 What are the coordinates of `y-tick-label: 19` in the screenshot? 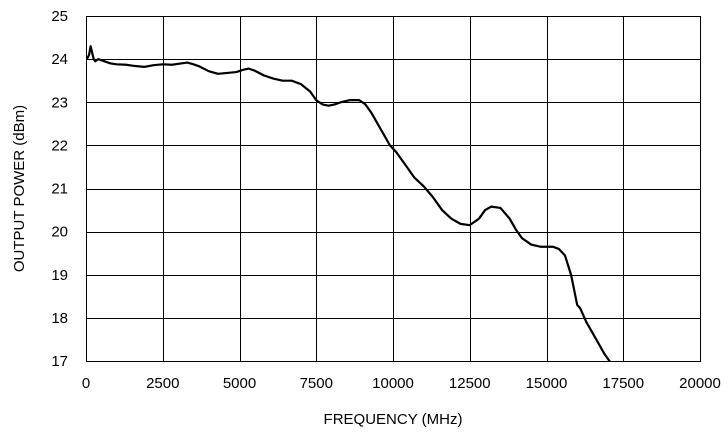 It's located at (59, 275).